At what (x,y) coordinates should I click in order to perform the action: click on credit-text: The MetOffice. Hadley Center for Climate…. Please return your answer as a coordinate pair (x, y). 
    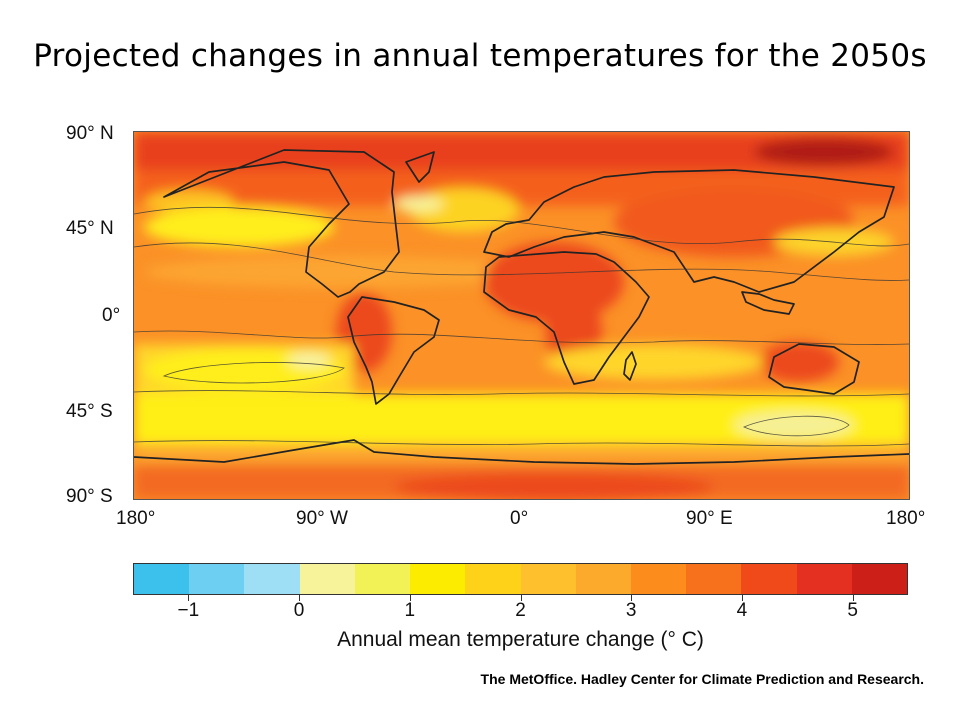
    Looking at the image, I should click on (702, 679).